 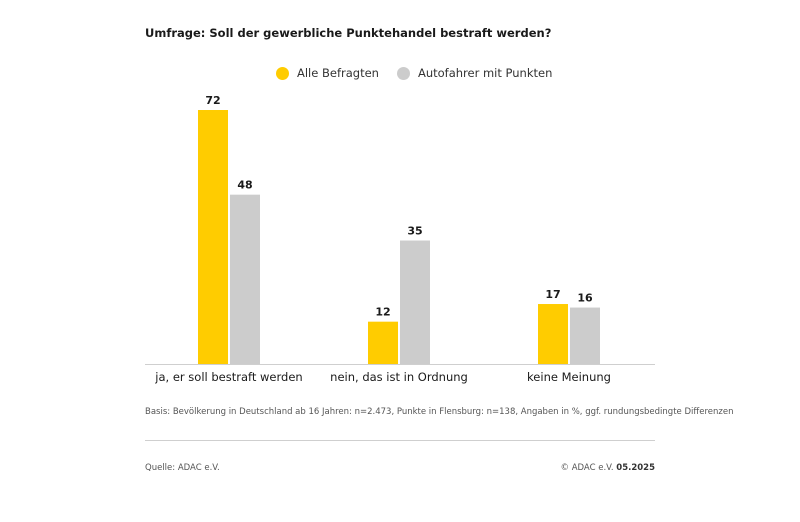 I want to click on copyright-date: 05.2025, so click(x=635, y=468).